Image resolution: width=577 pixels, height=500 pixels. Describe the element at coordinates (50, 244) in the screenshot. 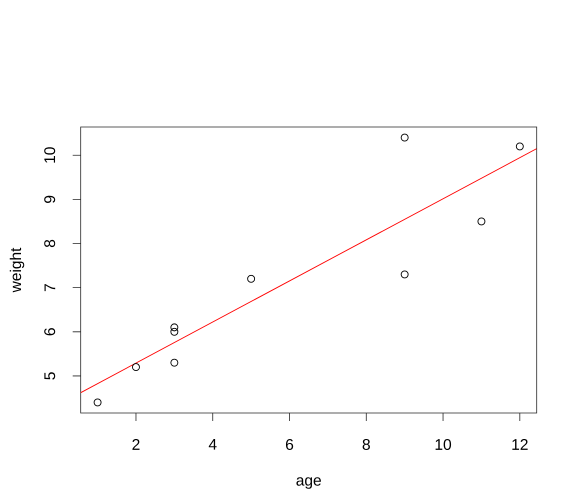

I see `y-tick-label: 8` at that location.